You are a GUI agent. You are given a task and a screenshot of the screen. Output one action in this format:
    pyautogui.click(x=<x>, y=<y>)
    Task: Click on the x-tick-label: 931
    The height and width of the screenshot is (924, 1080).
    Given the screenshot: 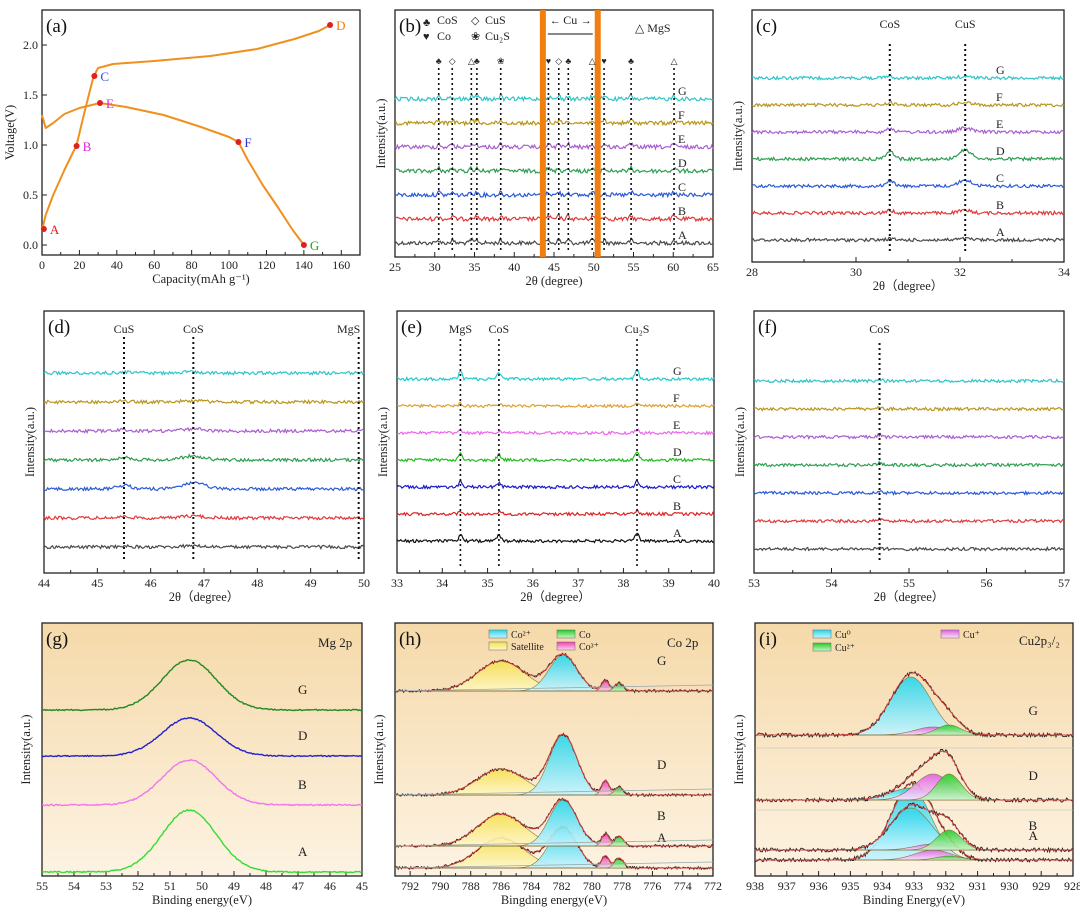 What is the action you would take?
    pyautogui.click(x=978, y=886)
    